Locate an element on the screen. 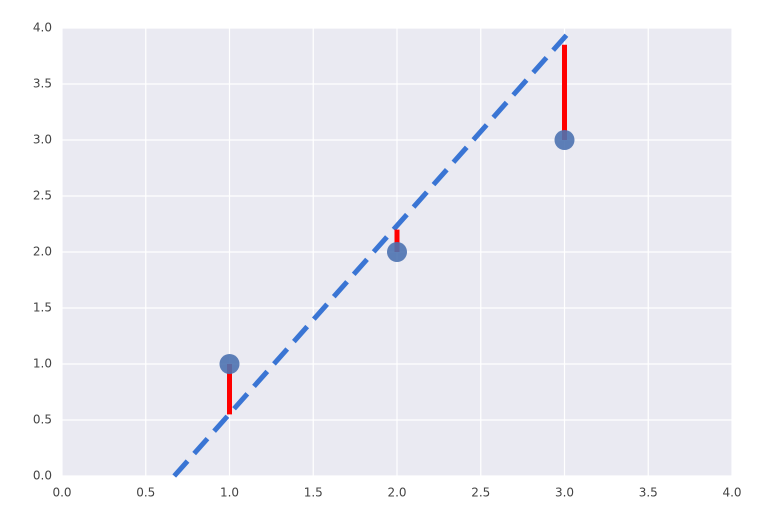  x-tick-label: 3.5 is located at coordinates (648, 493).